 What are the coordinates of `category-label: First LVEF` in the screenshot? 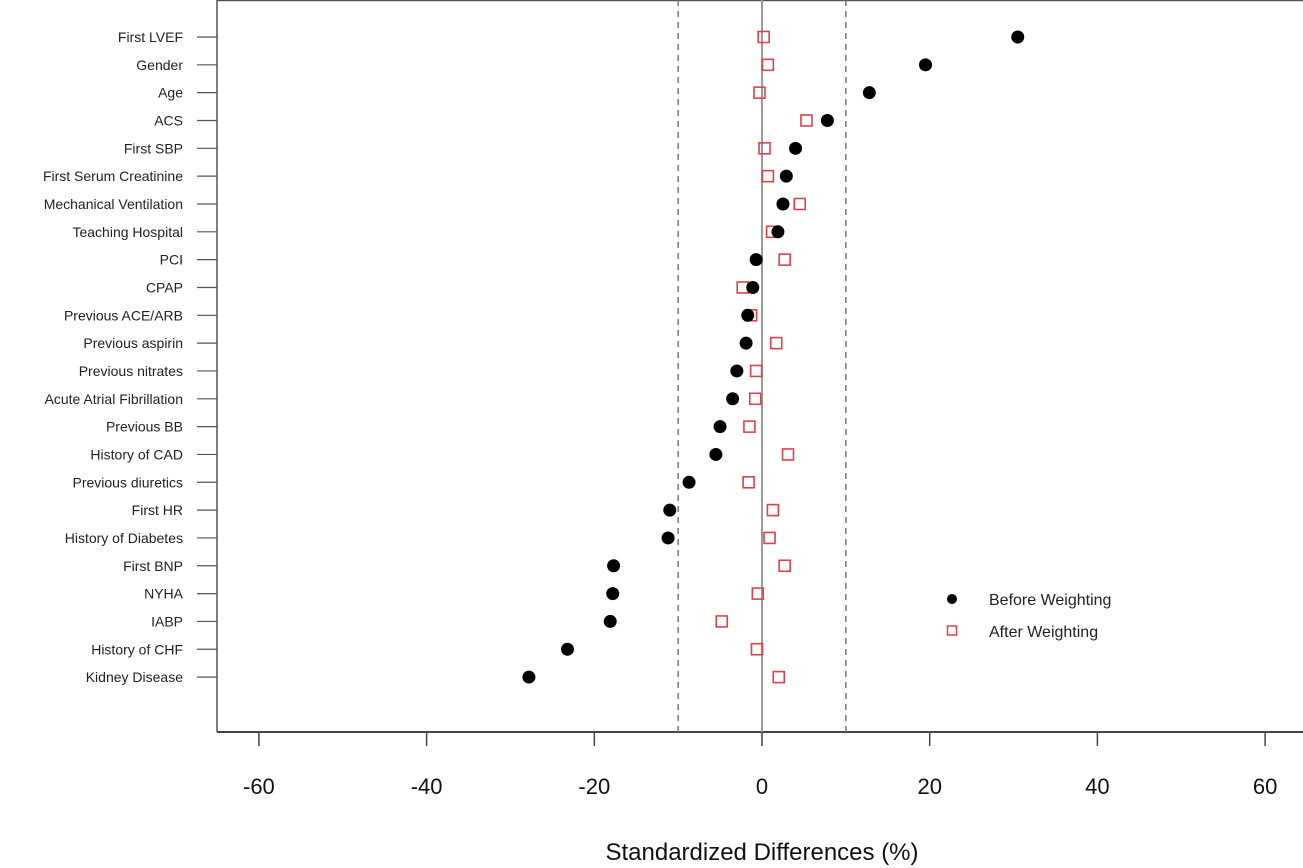 It's located at (150, 37).